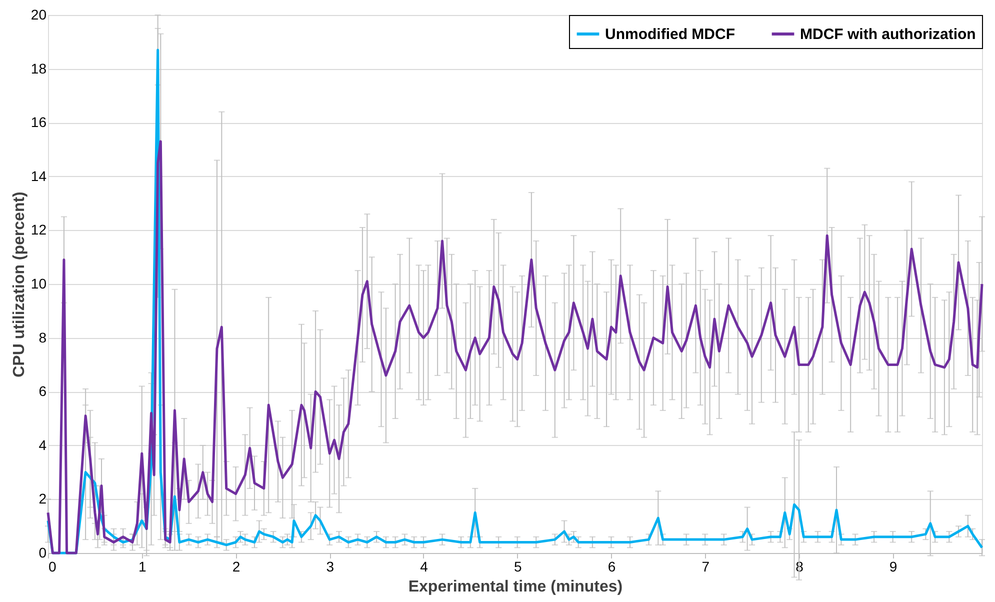  I want to click on y-tick-label: 16, so click(38, 122).